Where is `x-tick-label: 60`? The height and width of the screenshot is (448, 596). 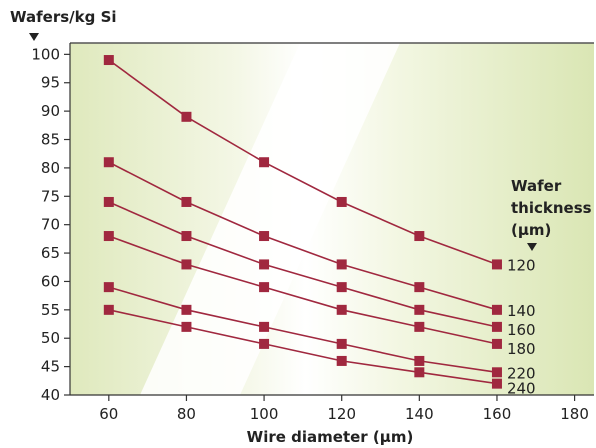
x-tick-label: 60 is located at coordinates (108, 414).